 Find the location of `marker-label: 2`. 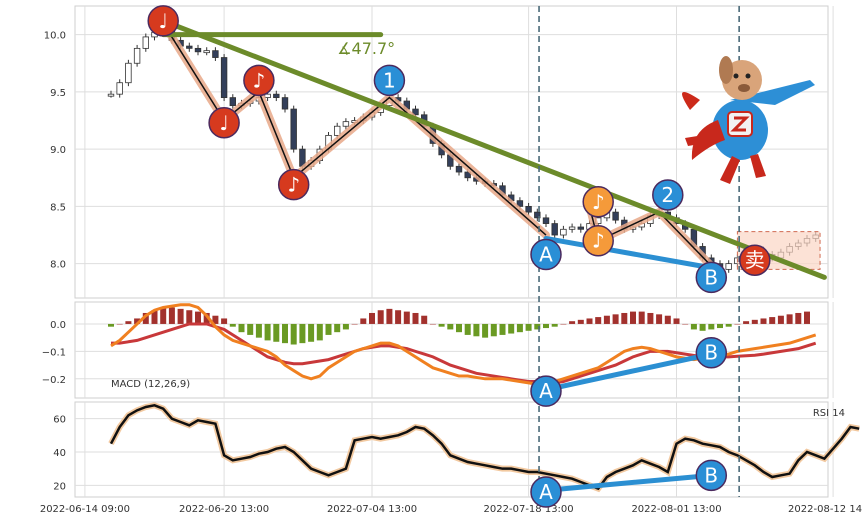

marker-label: 2 is located at coordinates (667, 195).